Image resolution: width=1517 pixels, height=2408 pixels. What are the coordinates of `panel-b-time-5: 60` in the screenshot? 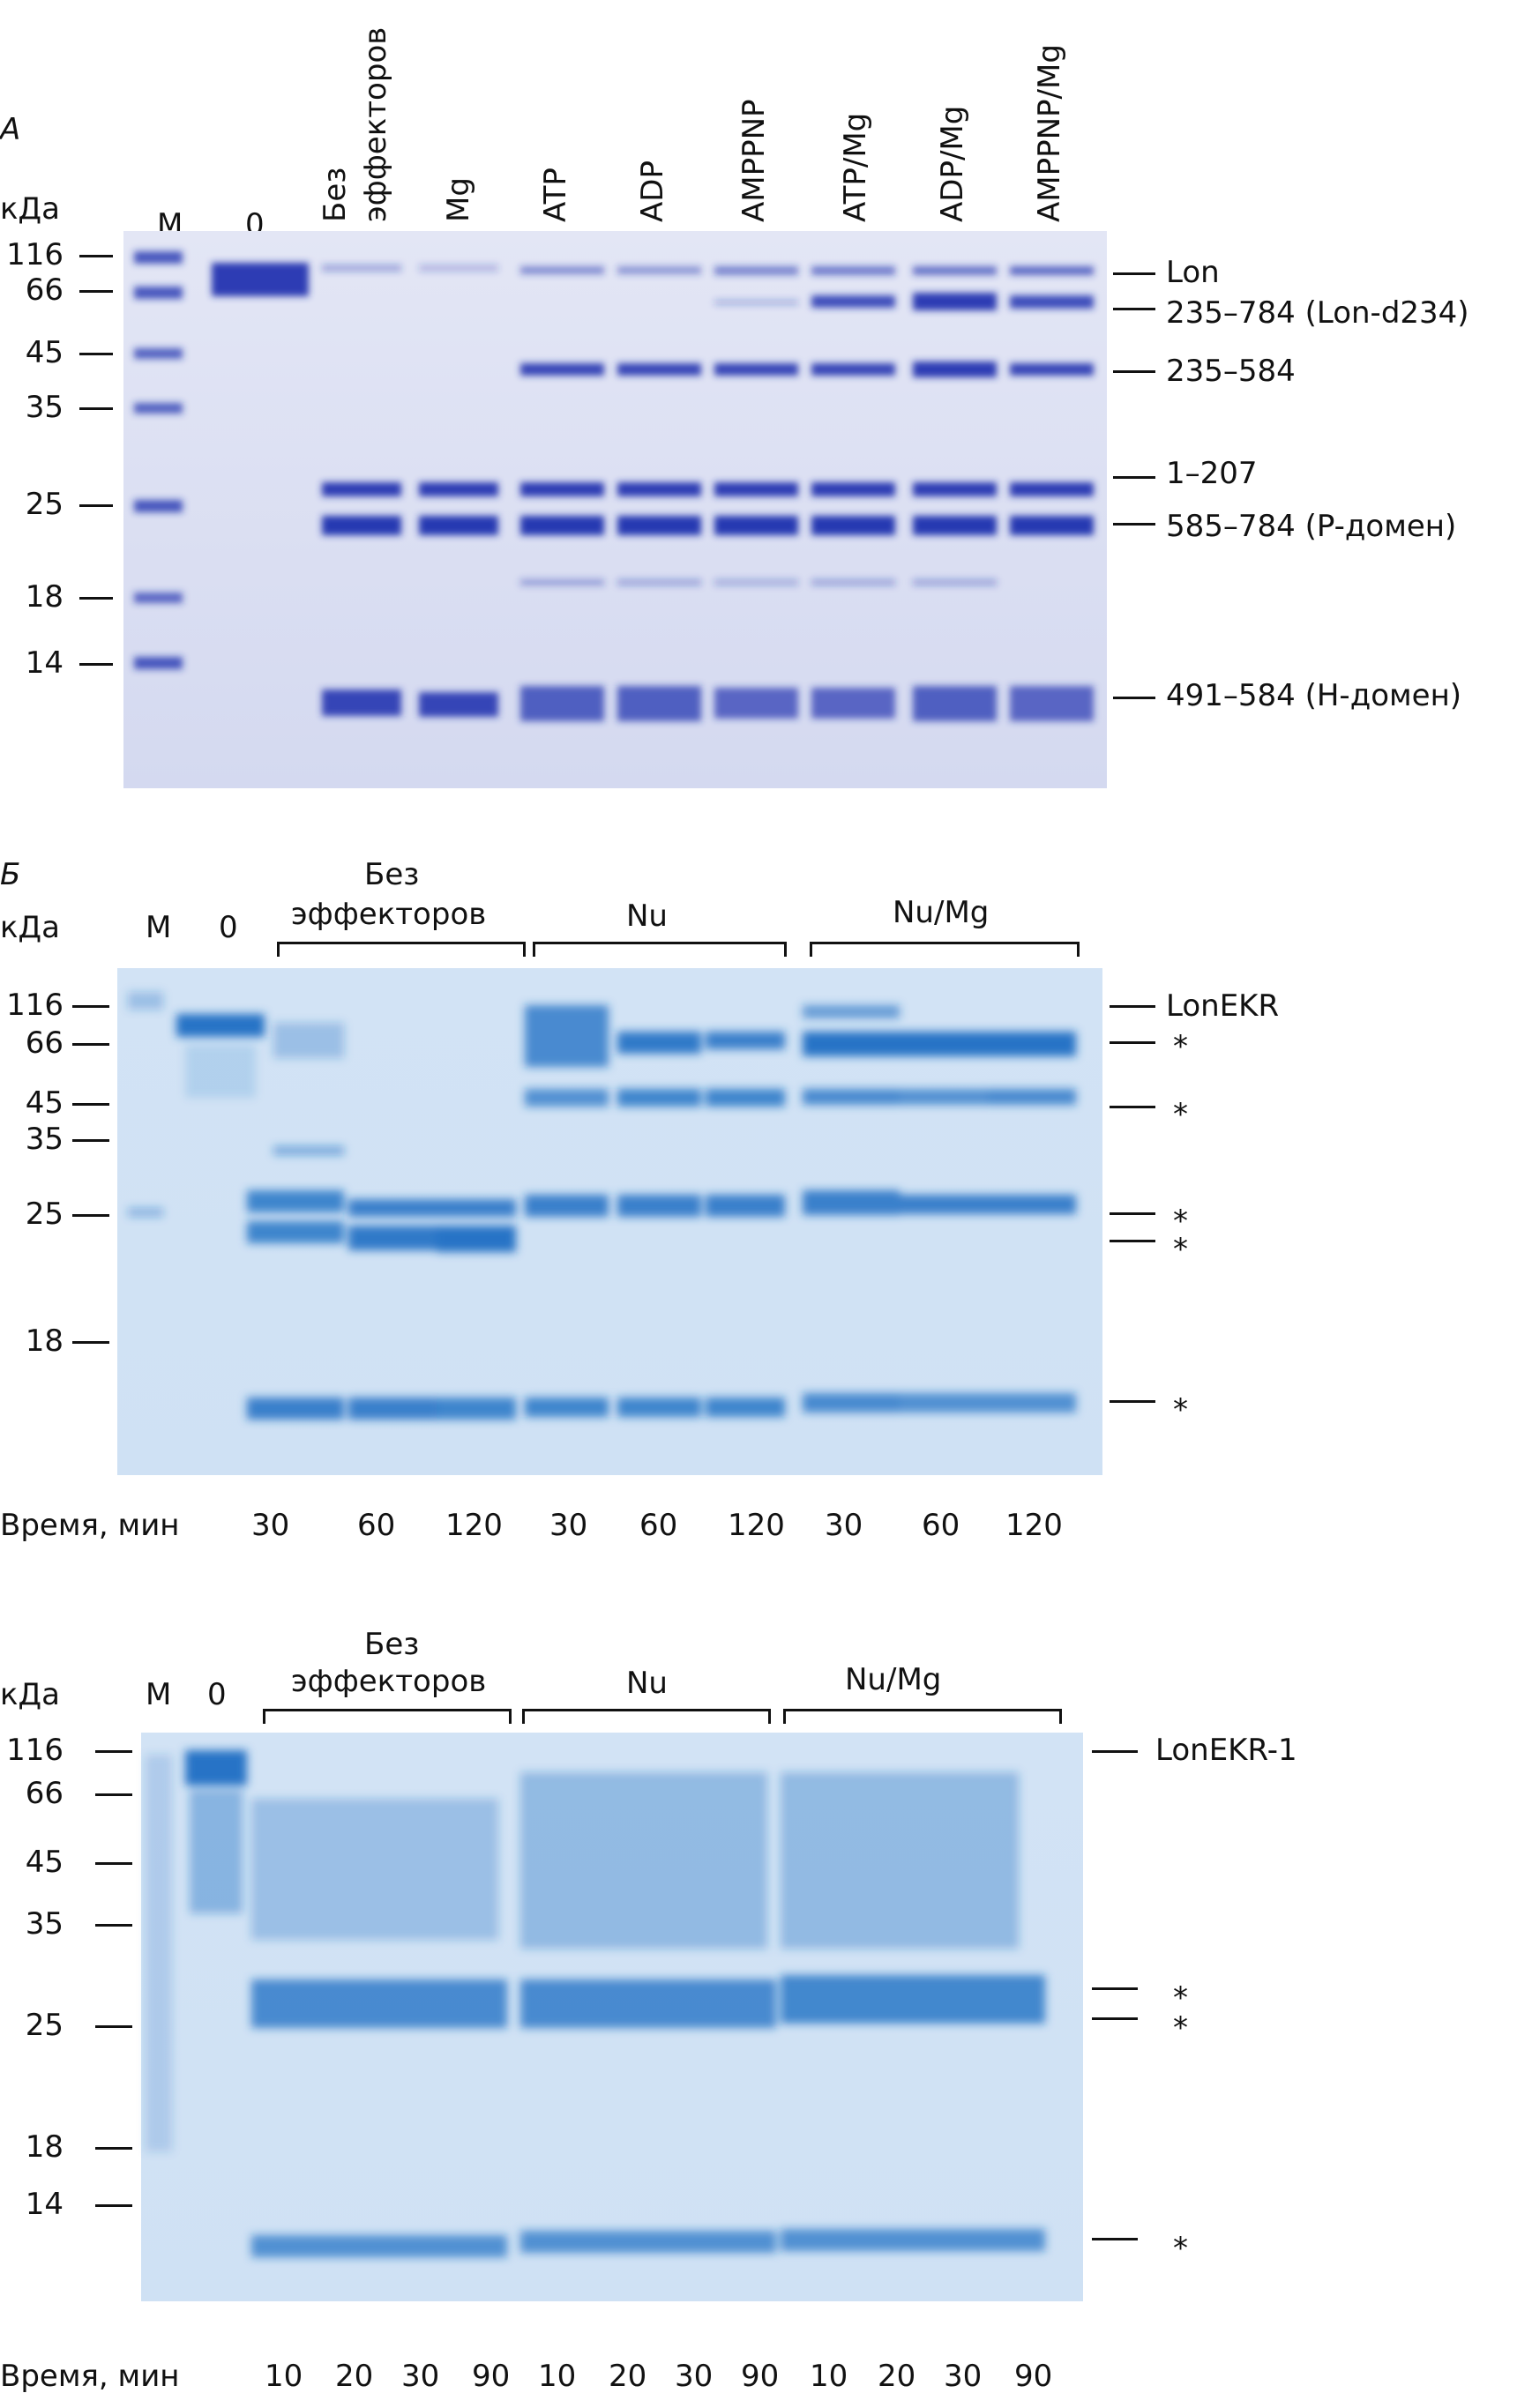 It's located at (659, 1525).